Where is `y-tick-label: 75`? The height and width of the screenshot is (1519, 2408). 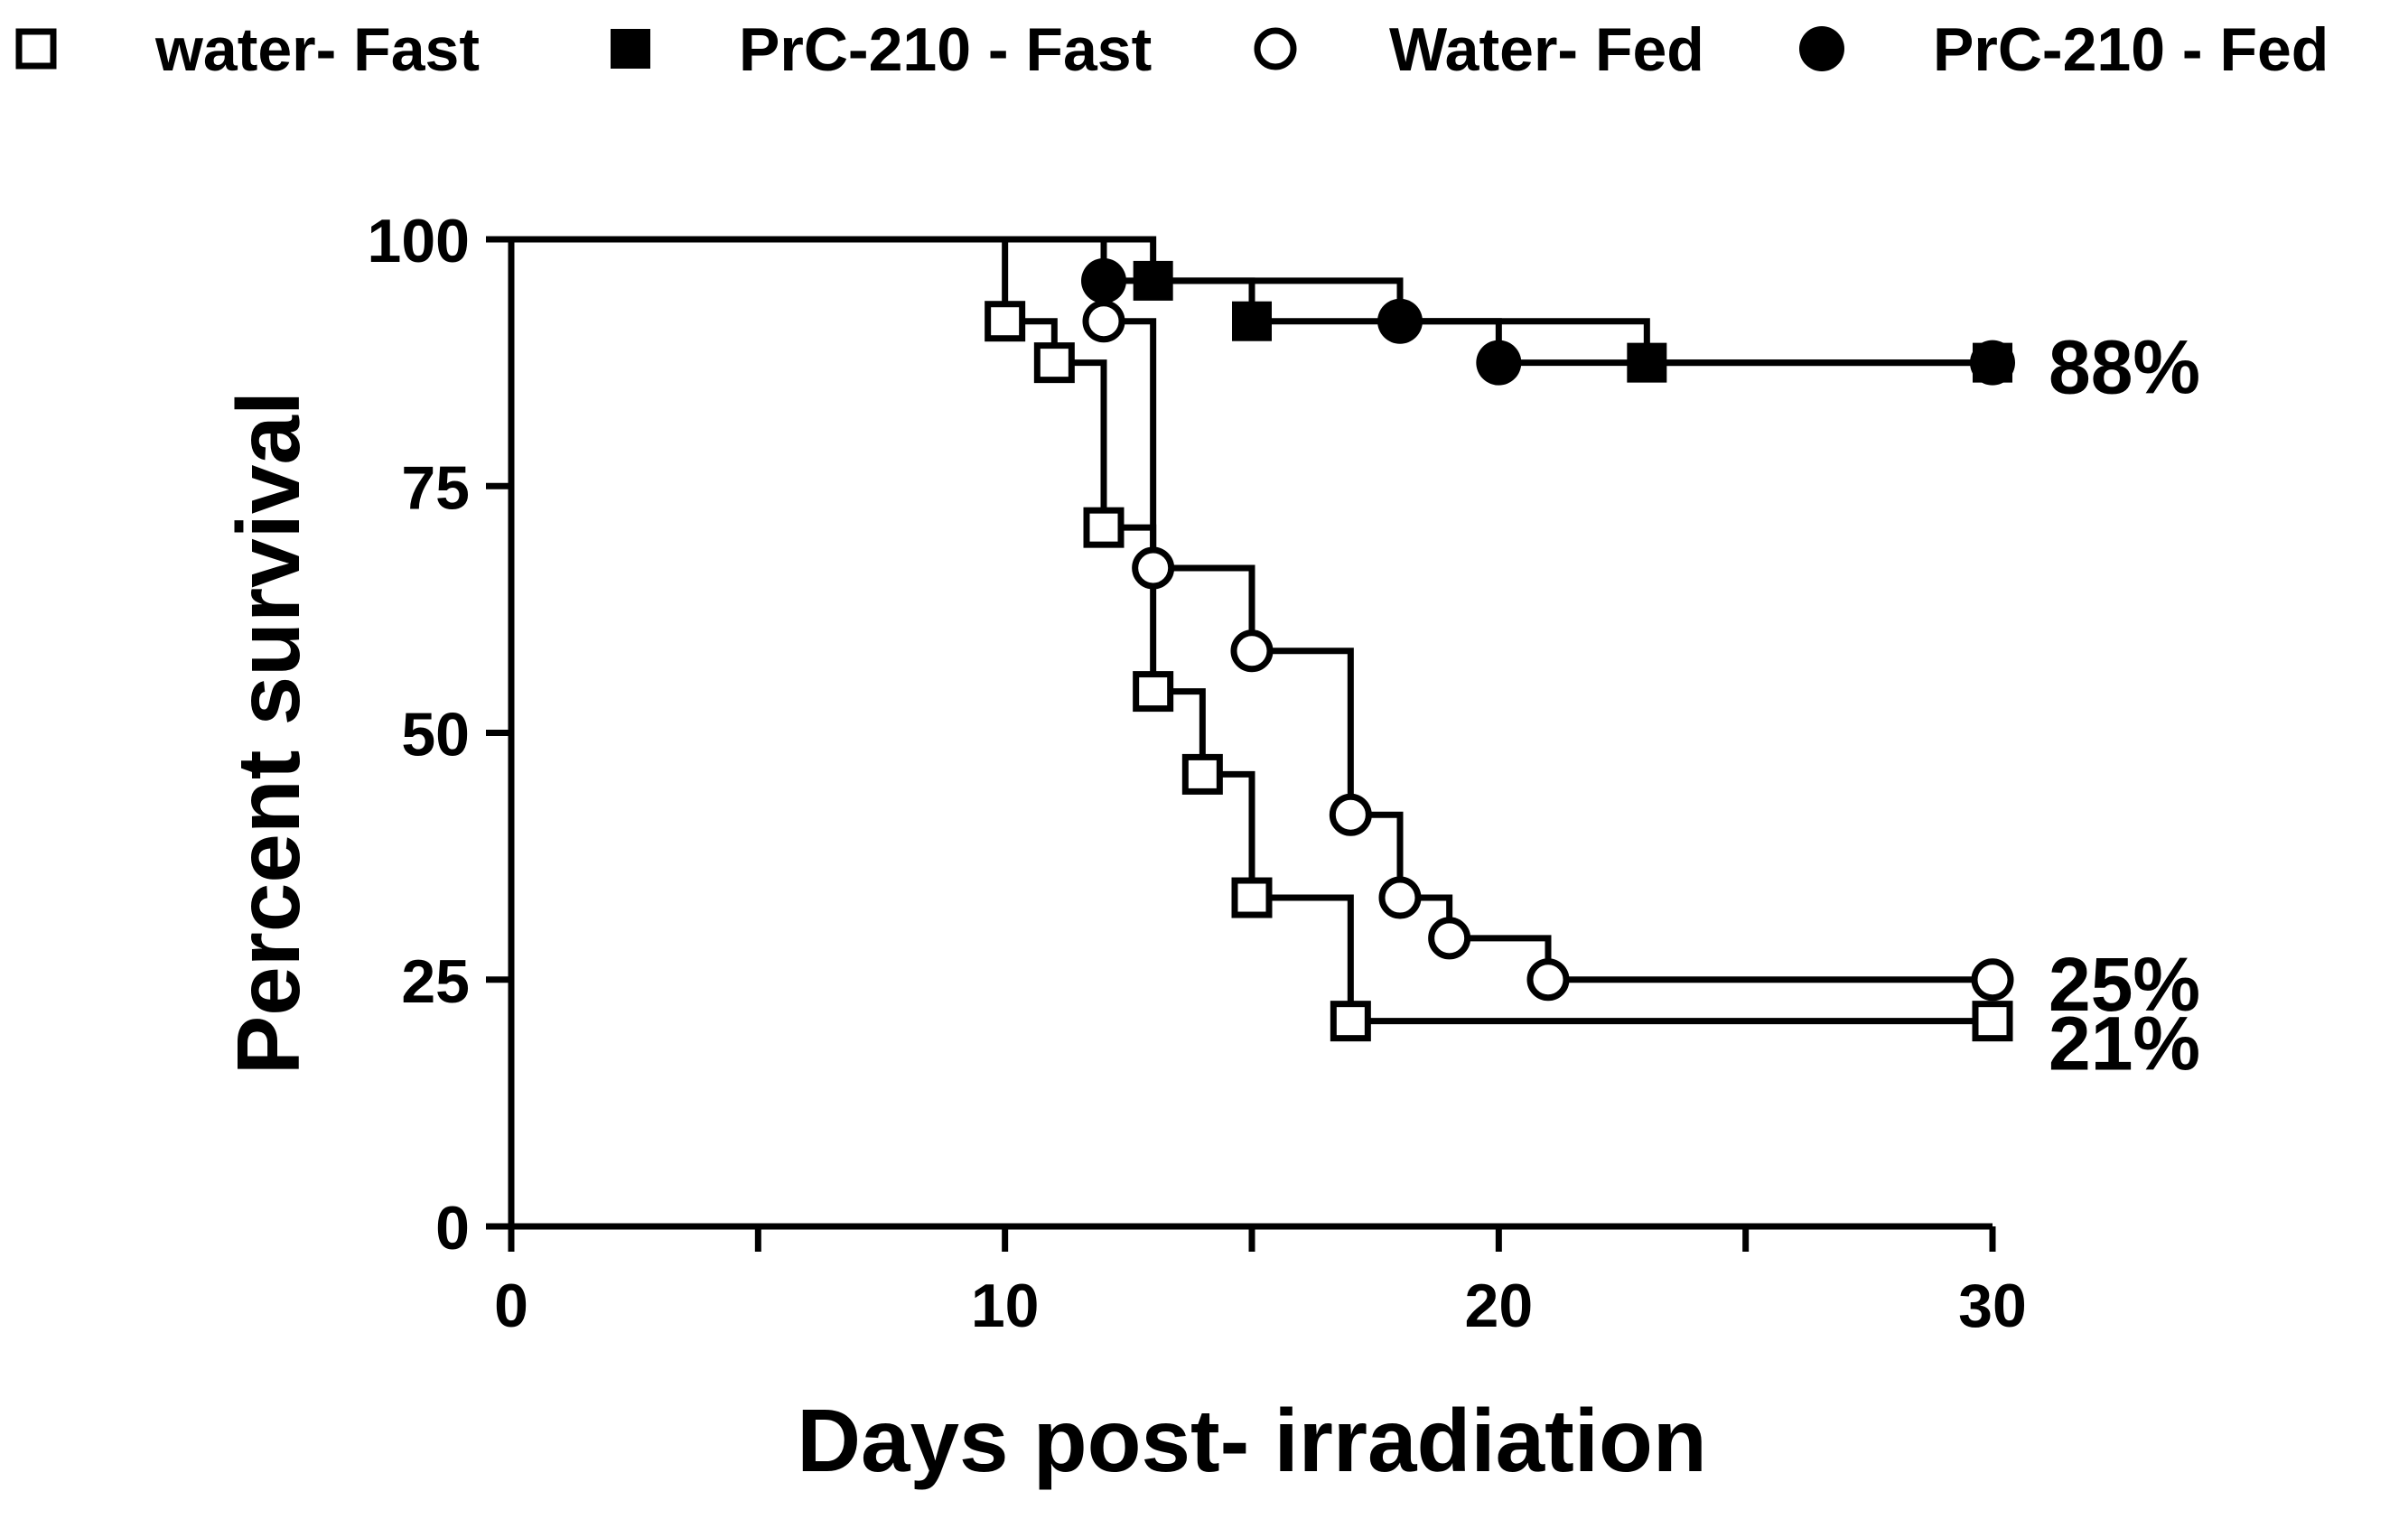
y-tick-label: 75 is located at coordinates (436, 488).